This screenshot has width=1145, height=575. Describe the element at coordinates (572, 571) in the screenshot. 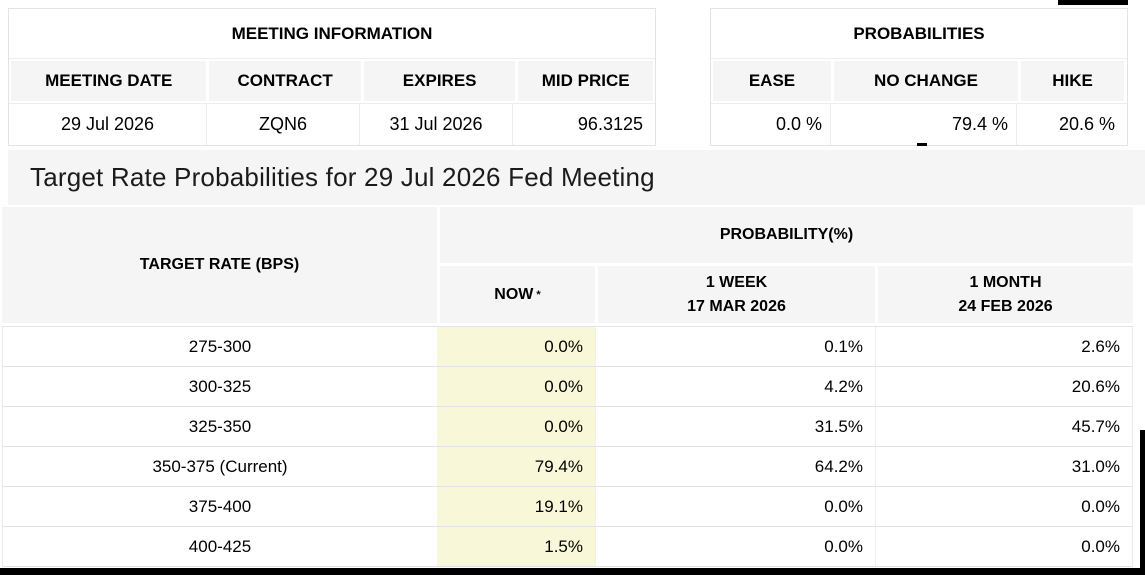

I see `bottom-edge-bar` at that location.